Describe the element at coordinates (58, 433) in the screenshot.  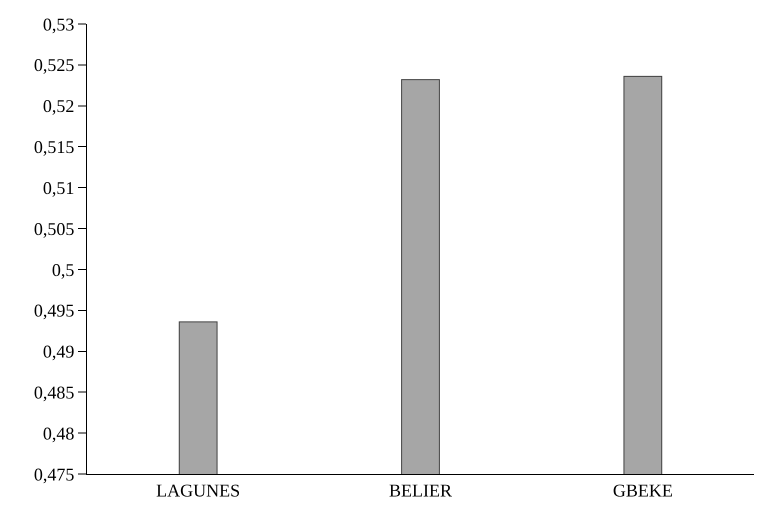
I see `y-tick-label: 0,48` at that location.